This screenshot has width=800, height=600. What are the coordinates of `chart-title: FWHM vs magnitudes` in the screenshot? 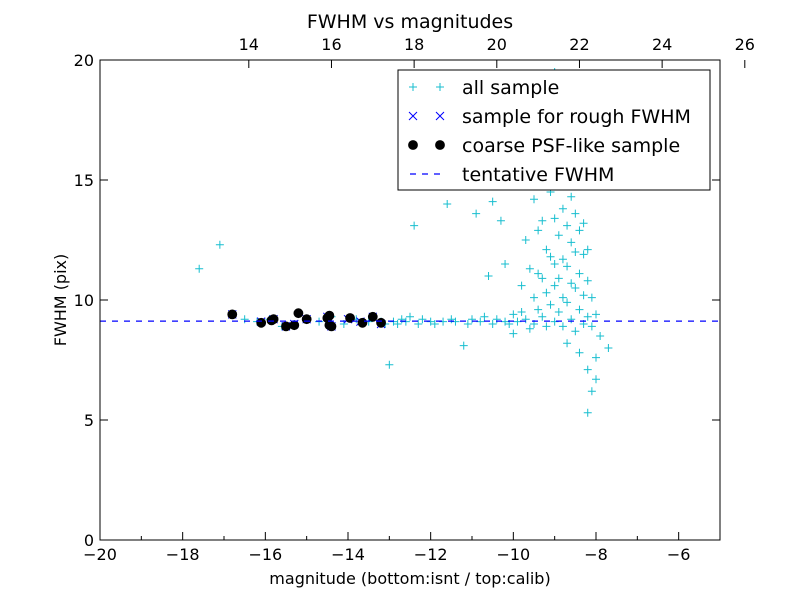 It's located at (410, 22).